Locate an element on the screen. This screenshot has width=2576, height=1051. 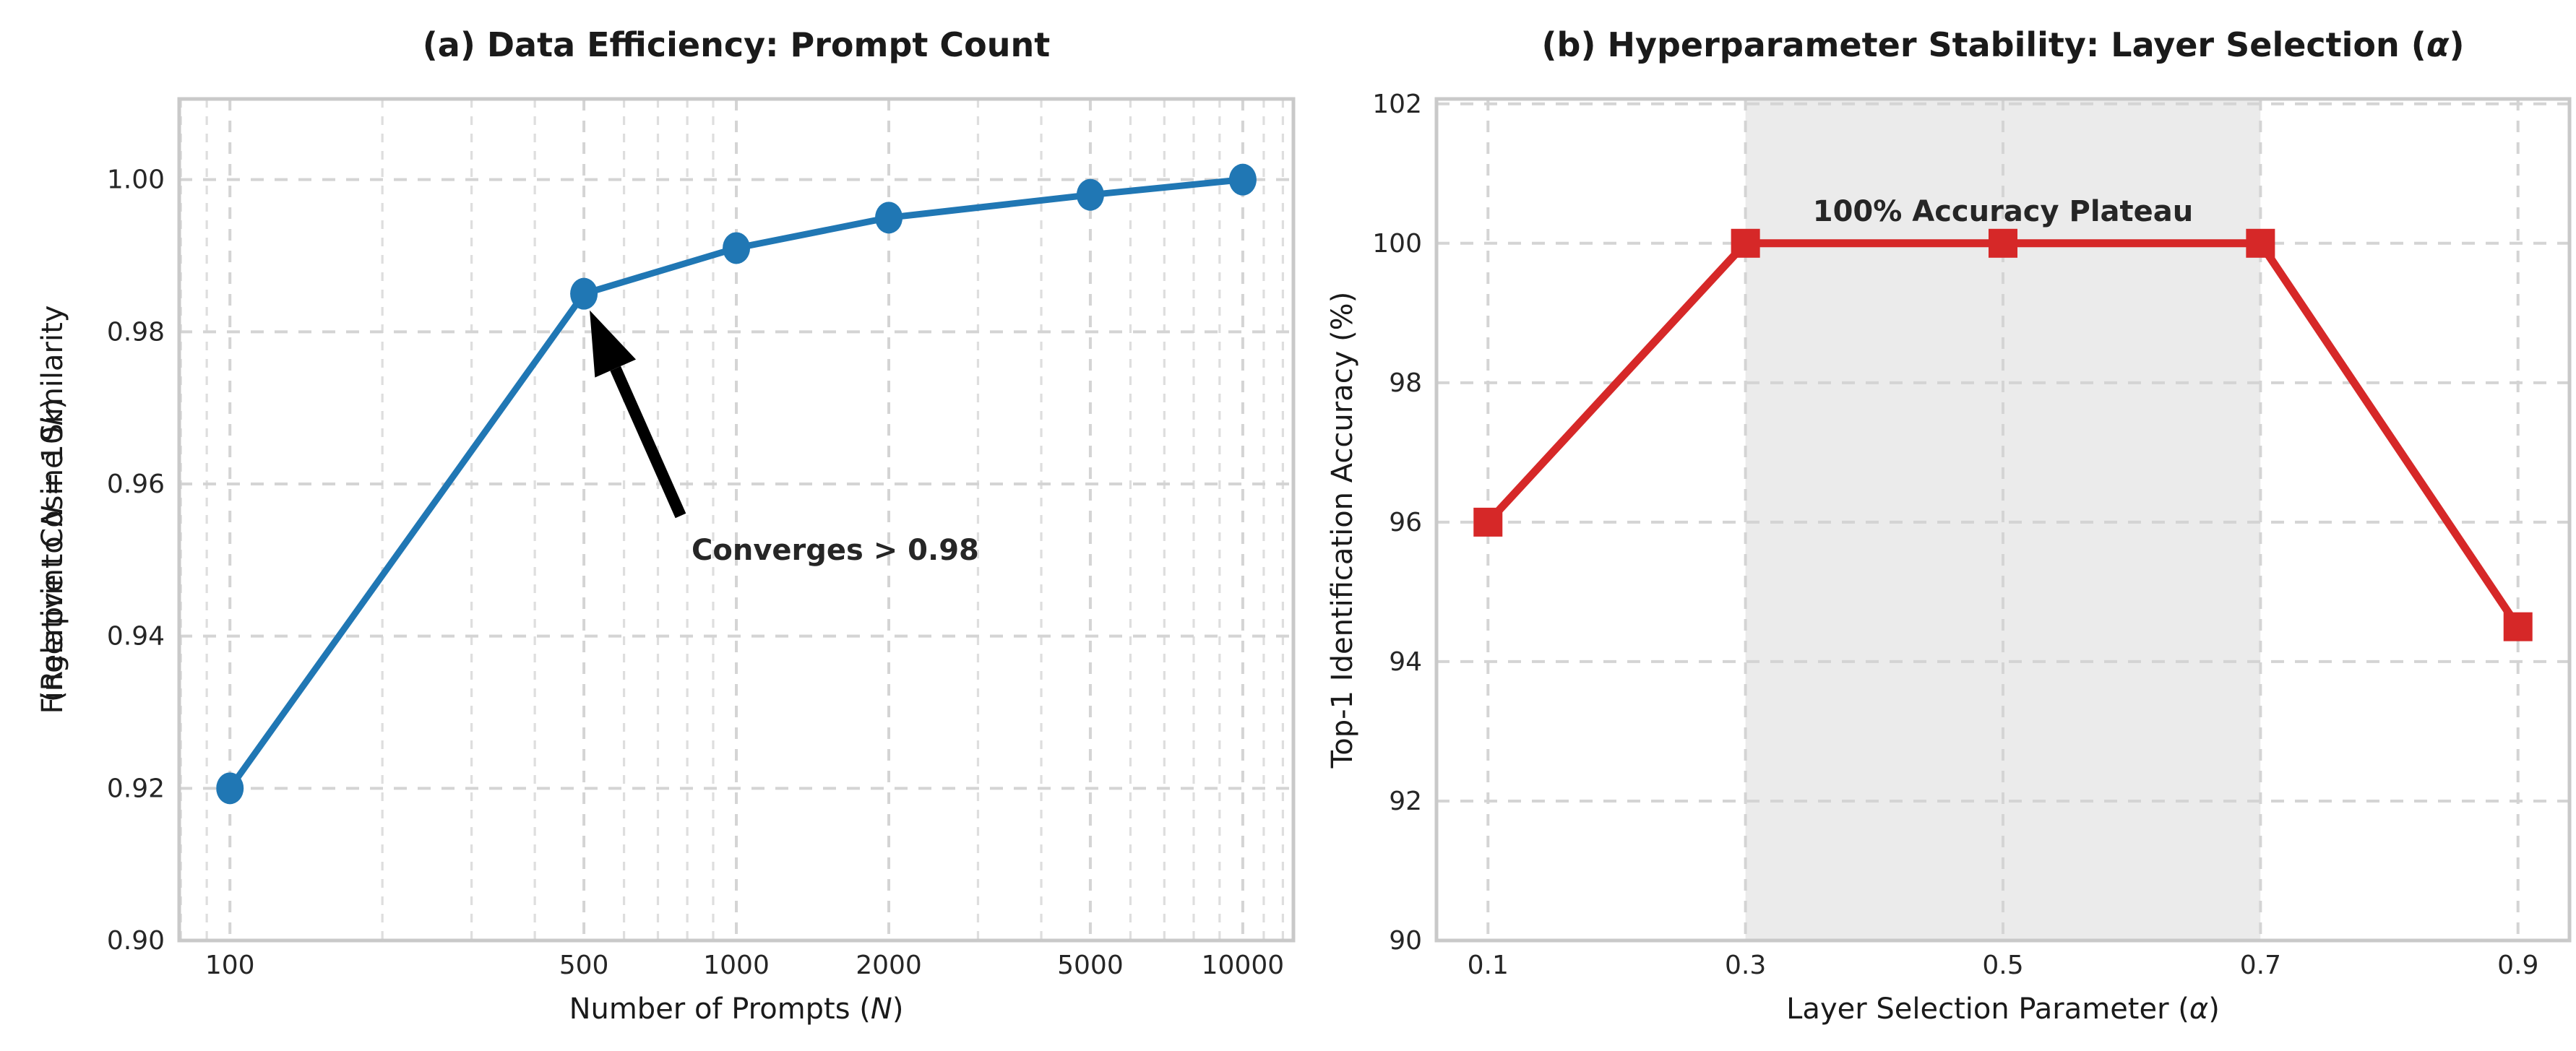
x-axis-label: Number of Prompts (N) is located at coordinates (736, 1009).